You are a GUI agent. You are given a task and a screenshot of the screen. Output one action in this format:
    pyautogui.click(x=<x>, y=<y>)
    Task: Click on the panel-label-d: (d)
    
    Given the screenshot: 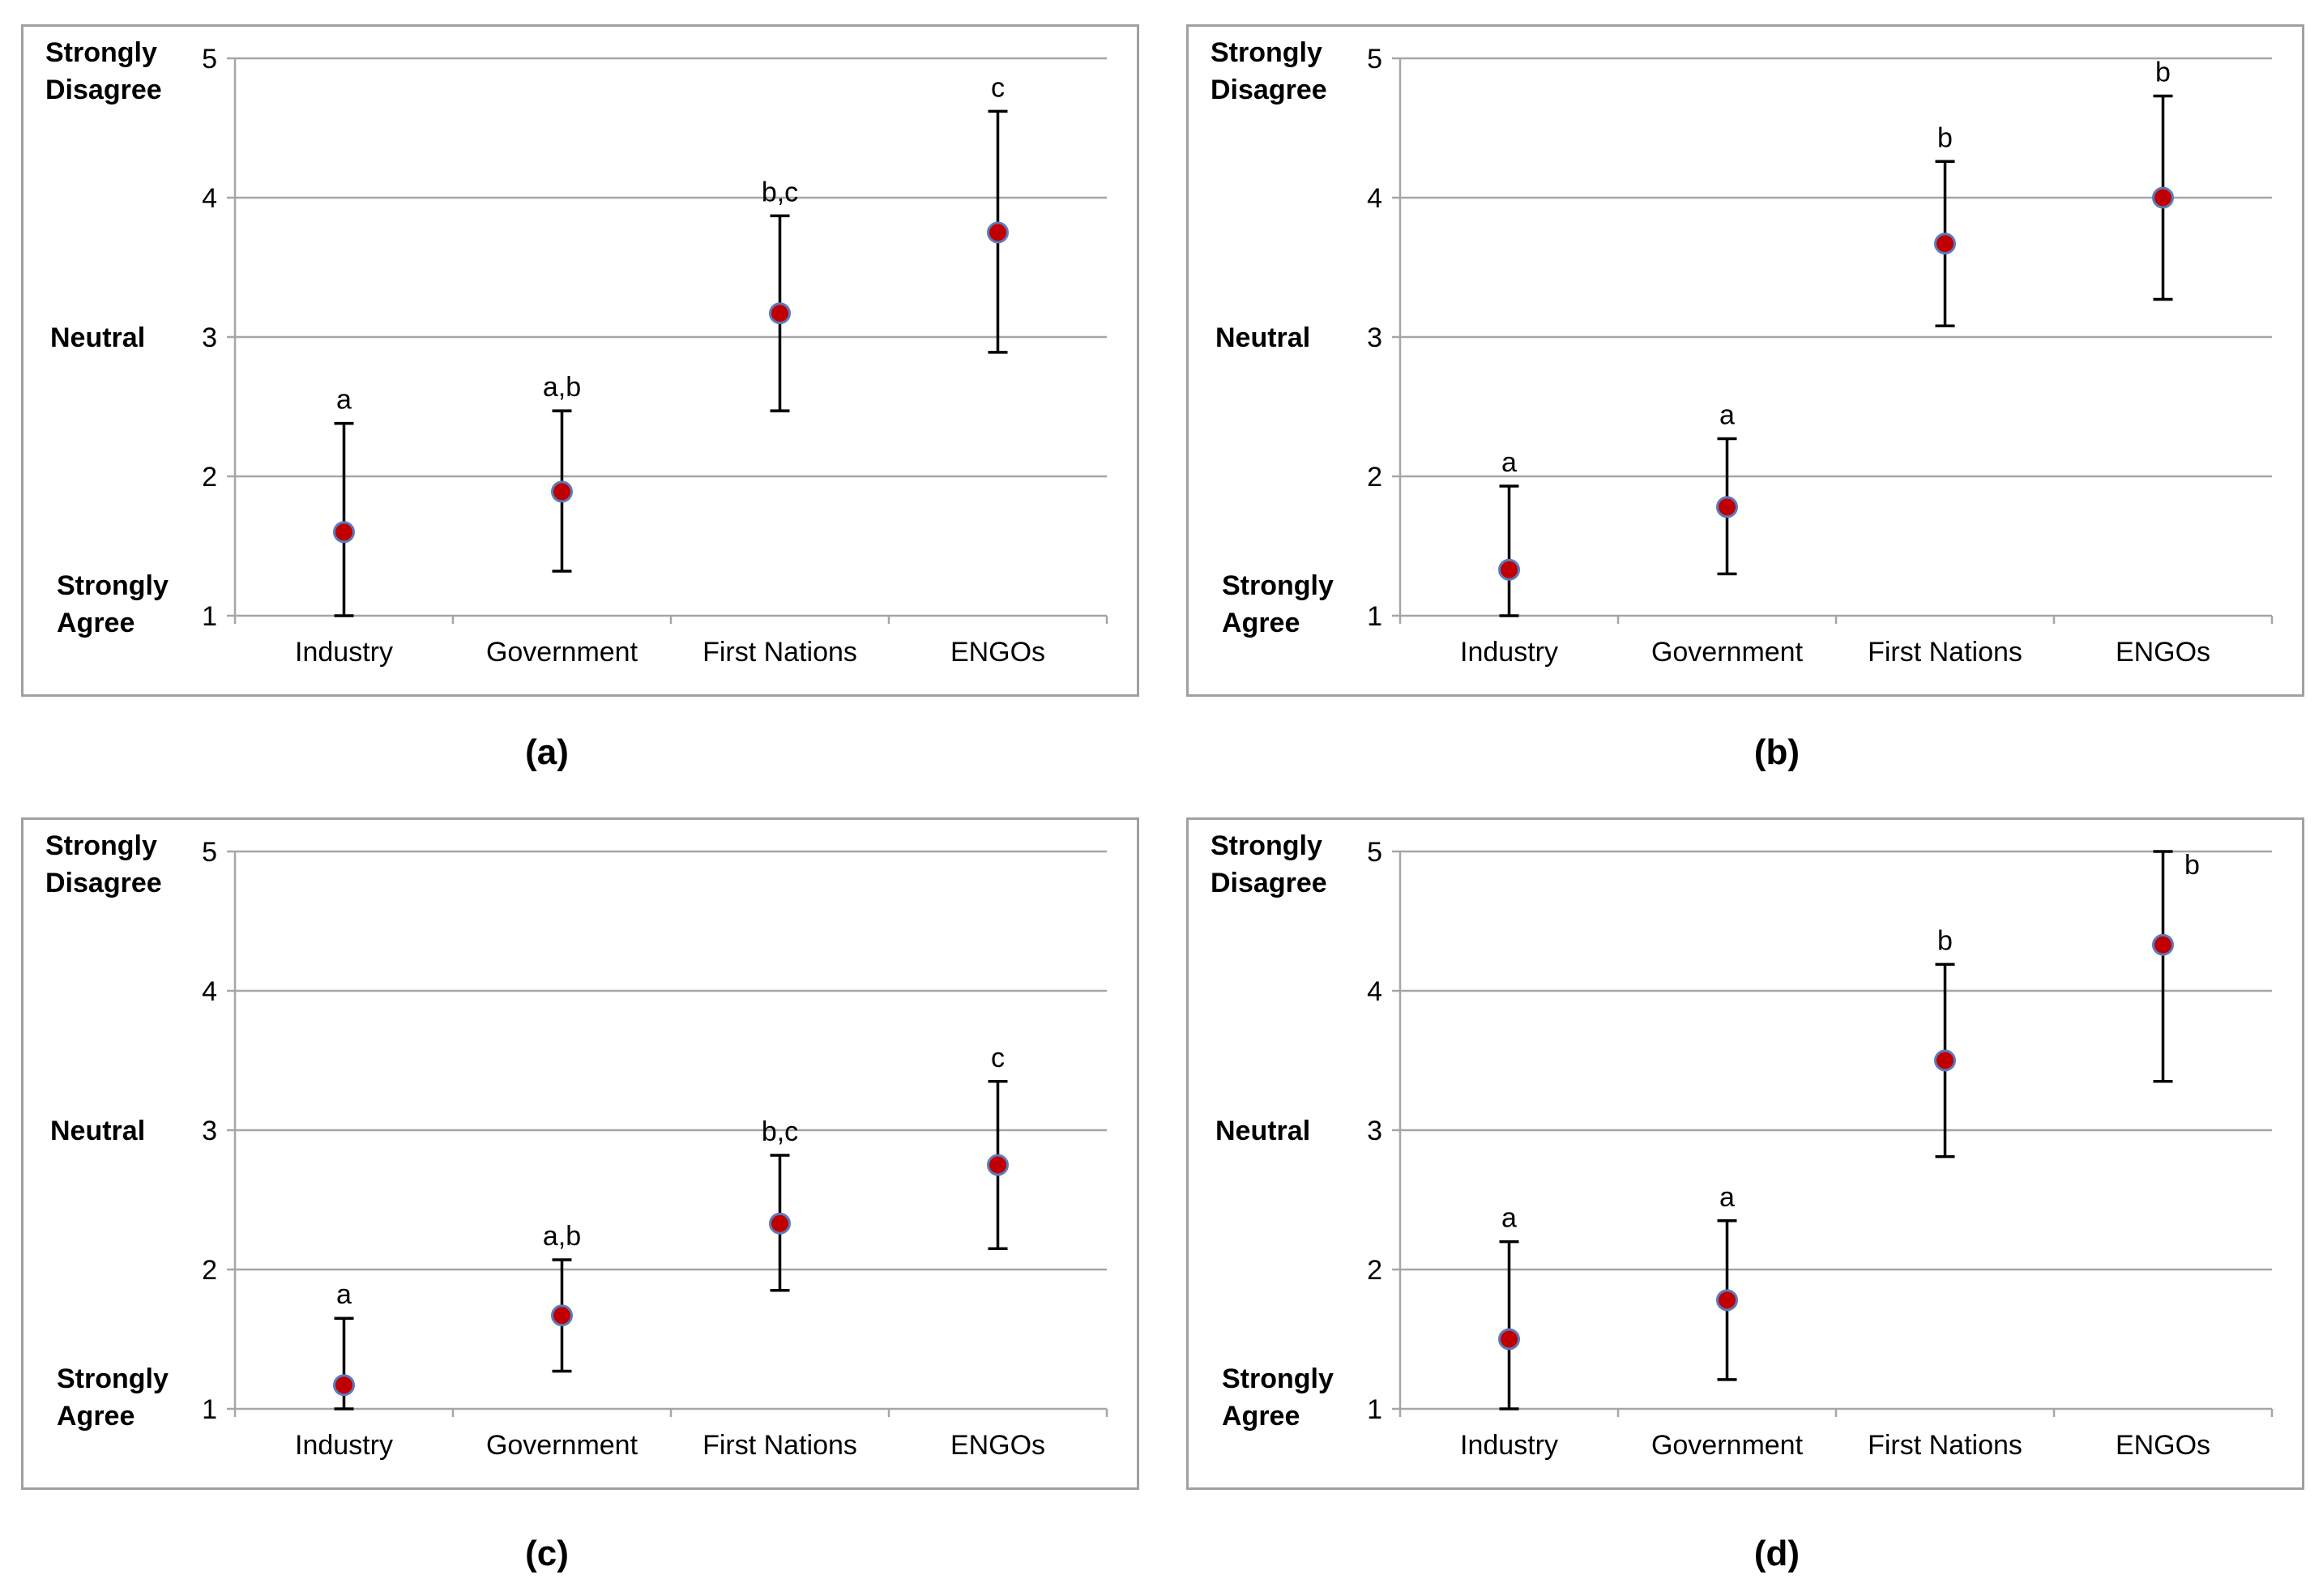 What is the action you would take?
    pyautogui.click(x=1776, y=1553)
    